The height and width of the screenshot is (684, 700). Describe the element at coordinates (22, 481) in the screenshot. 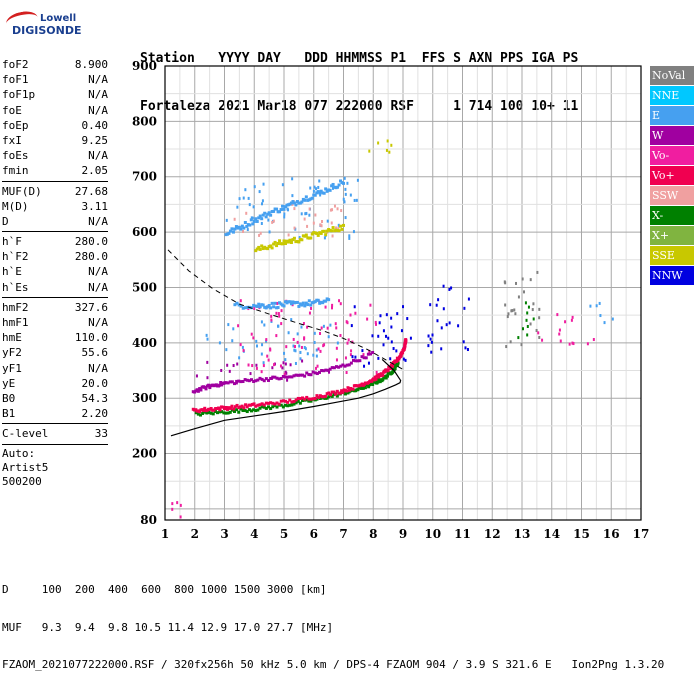

I see `autoscaling-line: 500200` at that location.